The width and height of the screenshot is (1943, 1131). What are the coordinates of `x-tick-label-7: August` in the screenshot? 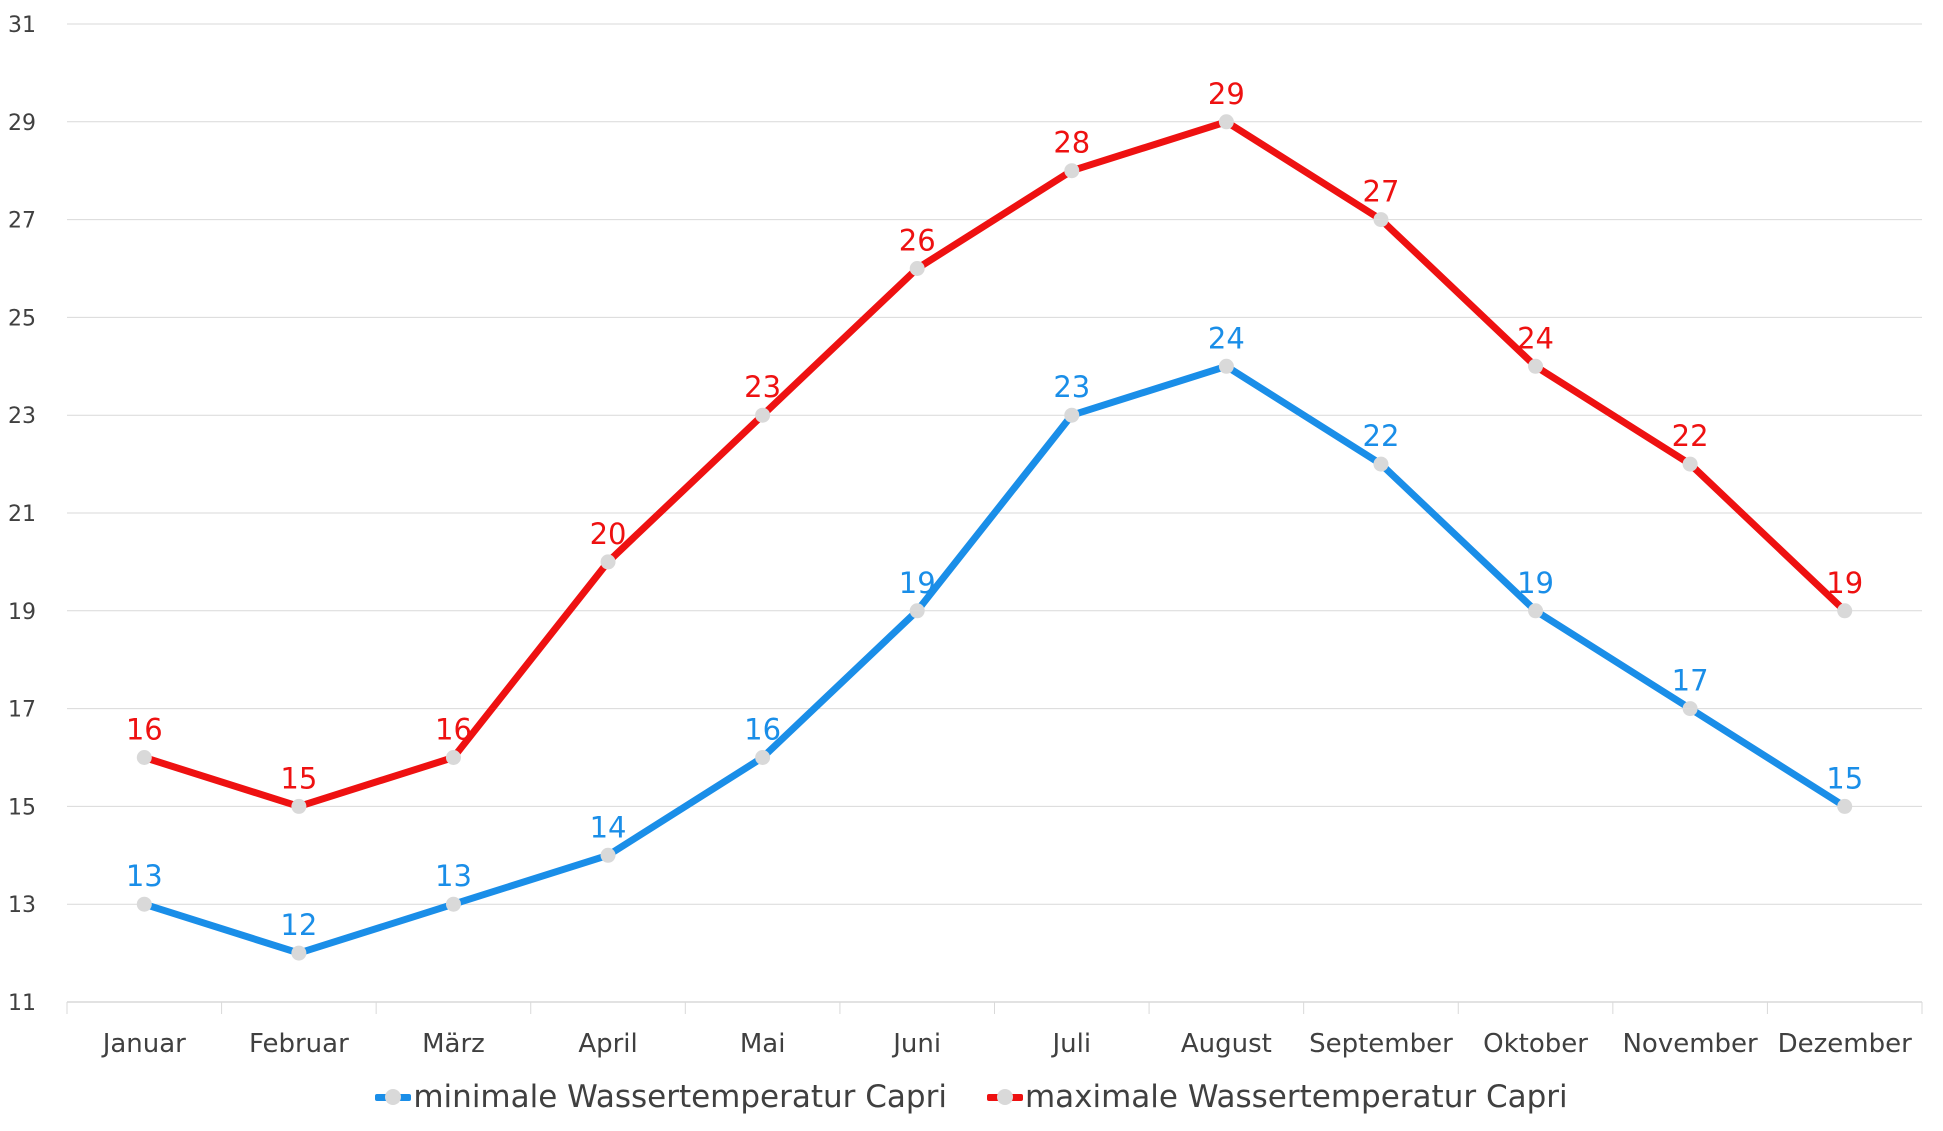 It's located at (1226, 1044).